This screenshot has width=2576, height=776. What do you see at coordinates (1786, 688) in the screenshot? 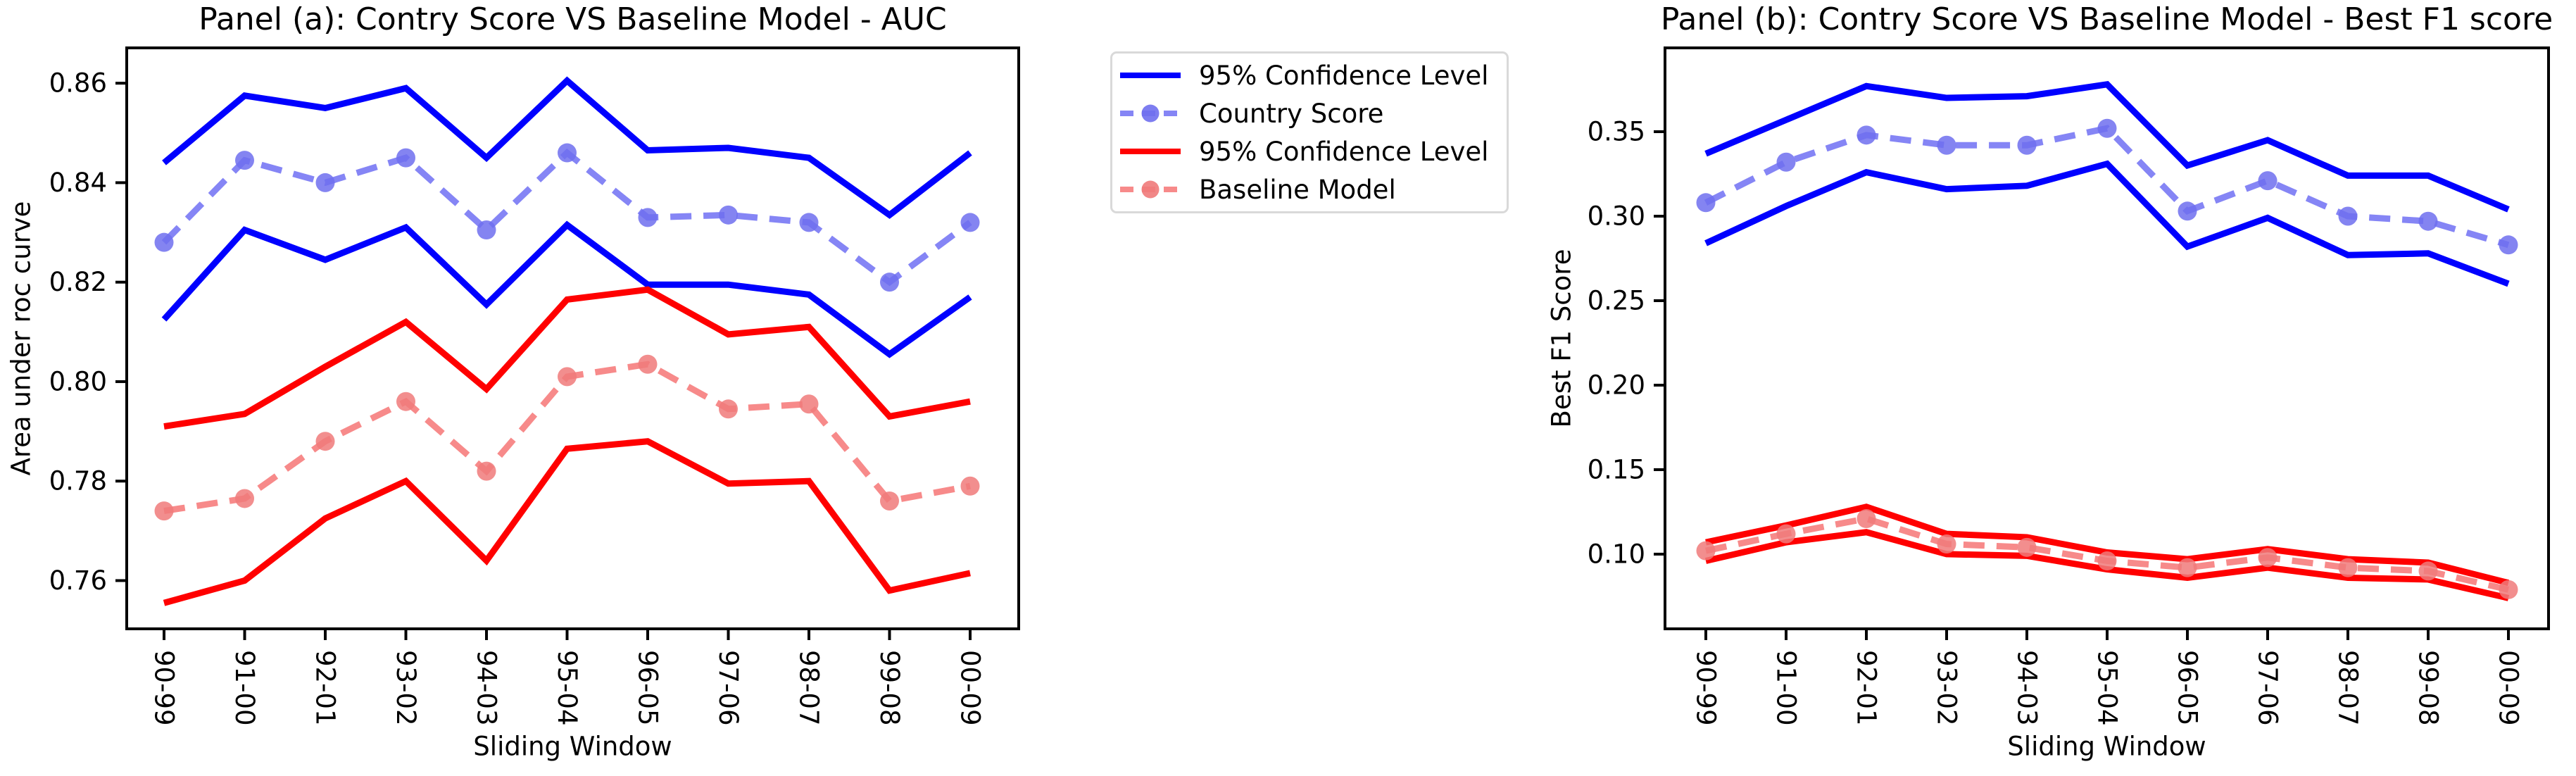
I see `x-tick-label: 91-00` at bounding box center [1786, 688].